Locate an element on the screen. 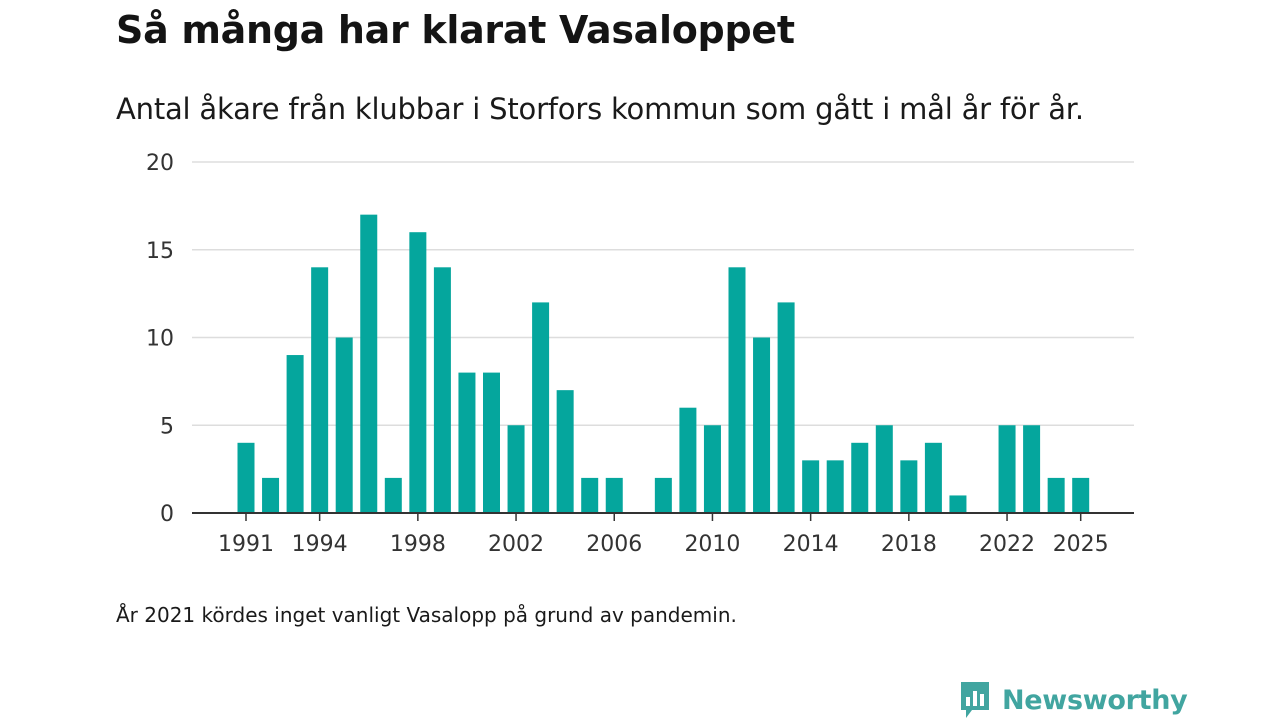 This screenshot has height=722, width=1280. bar-2003 is located at coordinates (541, 407).